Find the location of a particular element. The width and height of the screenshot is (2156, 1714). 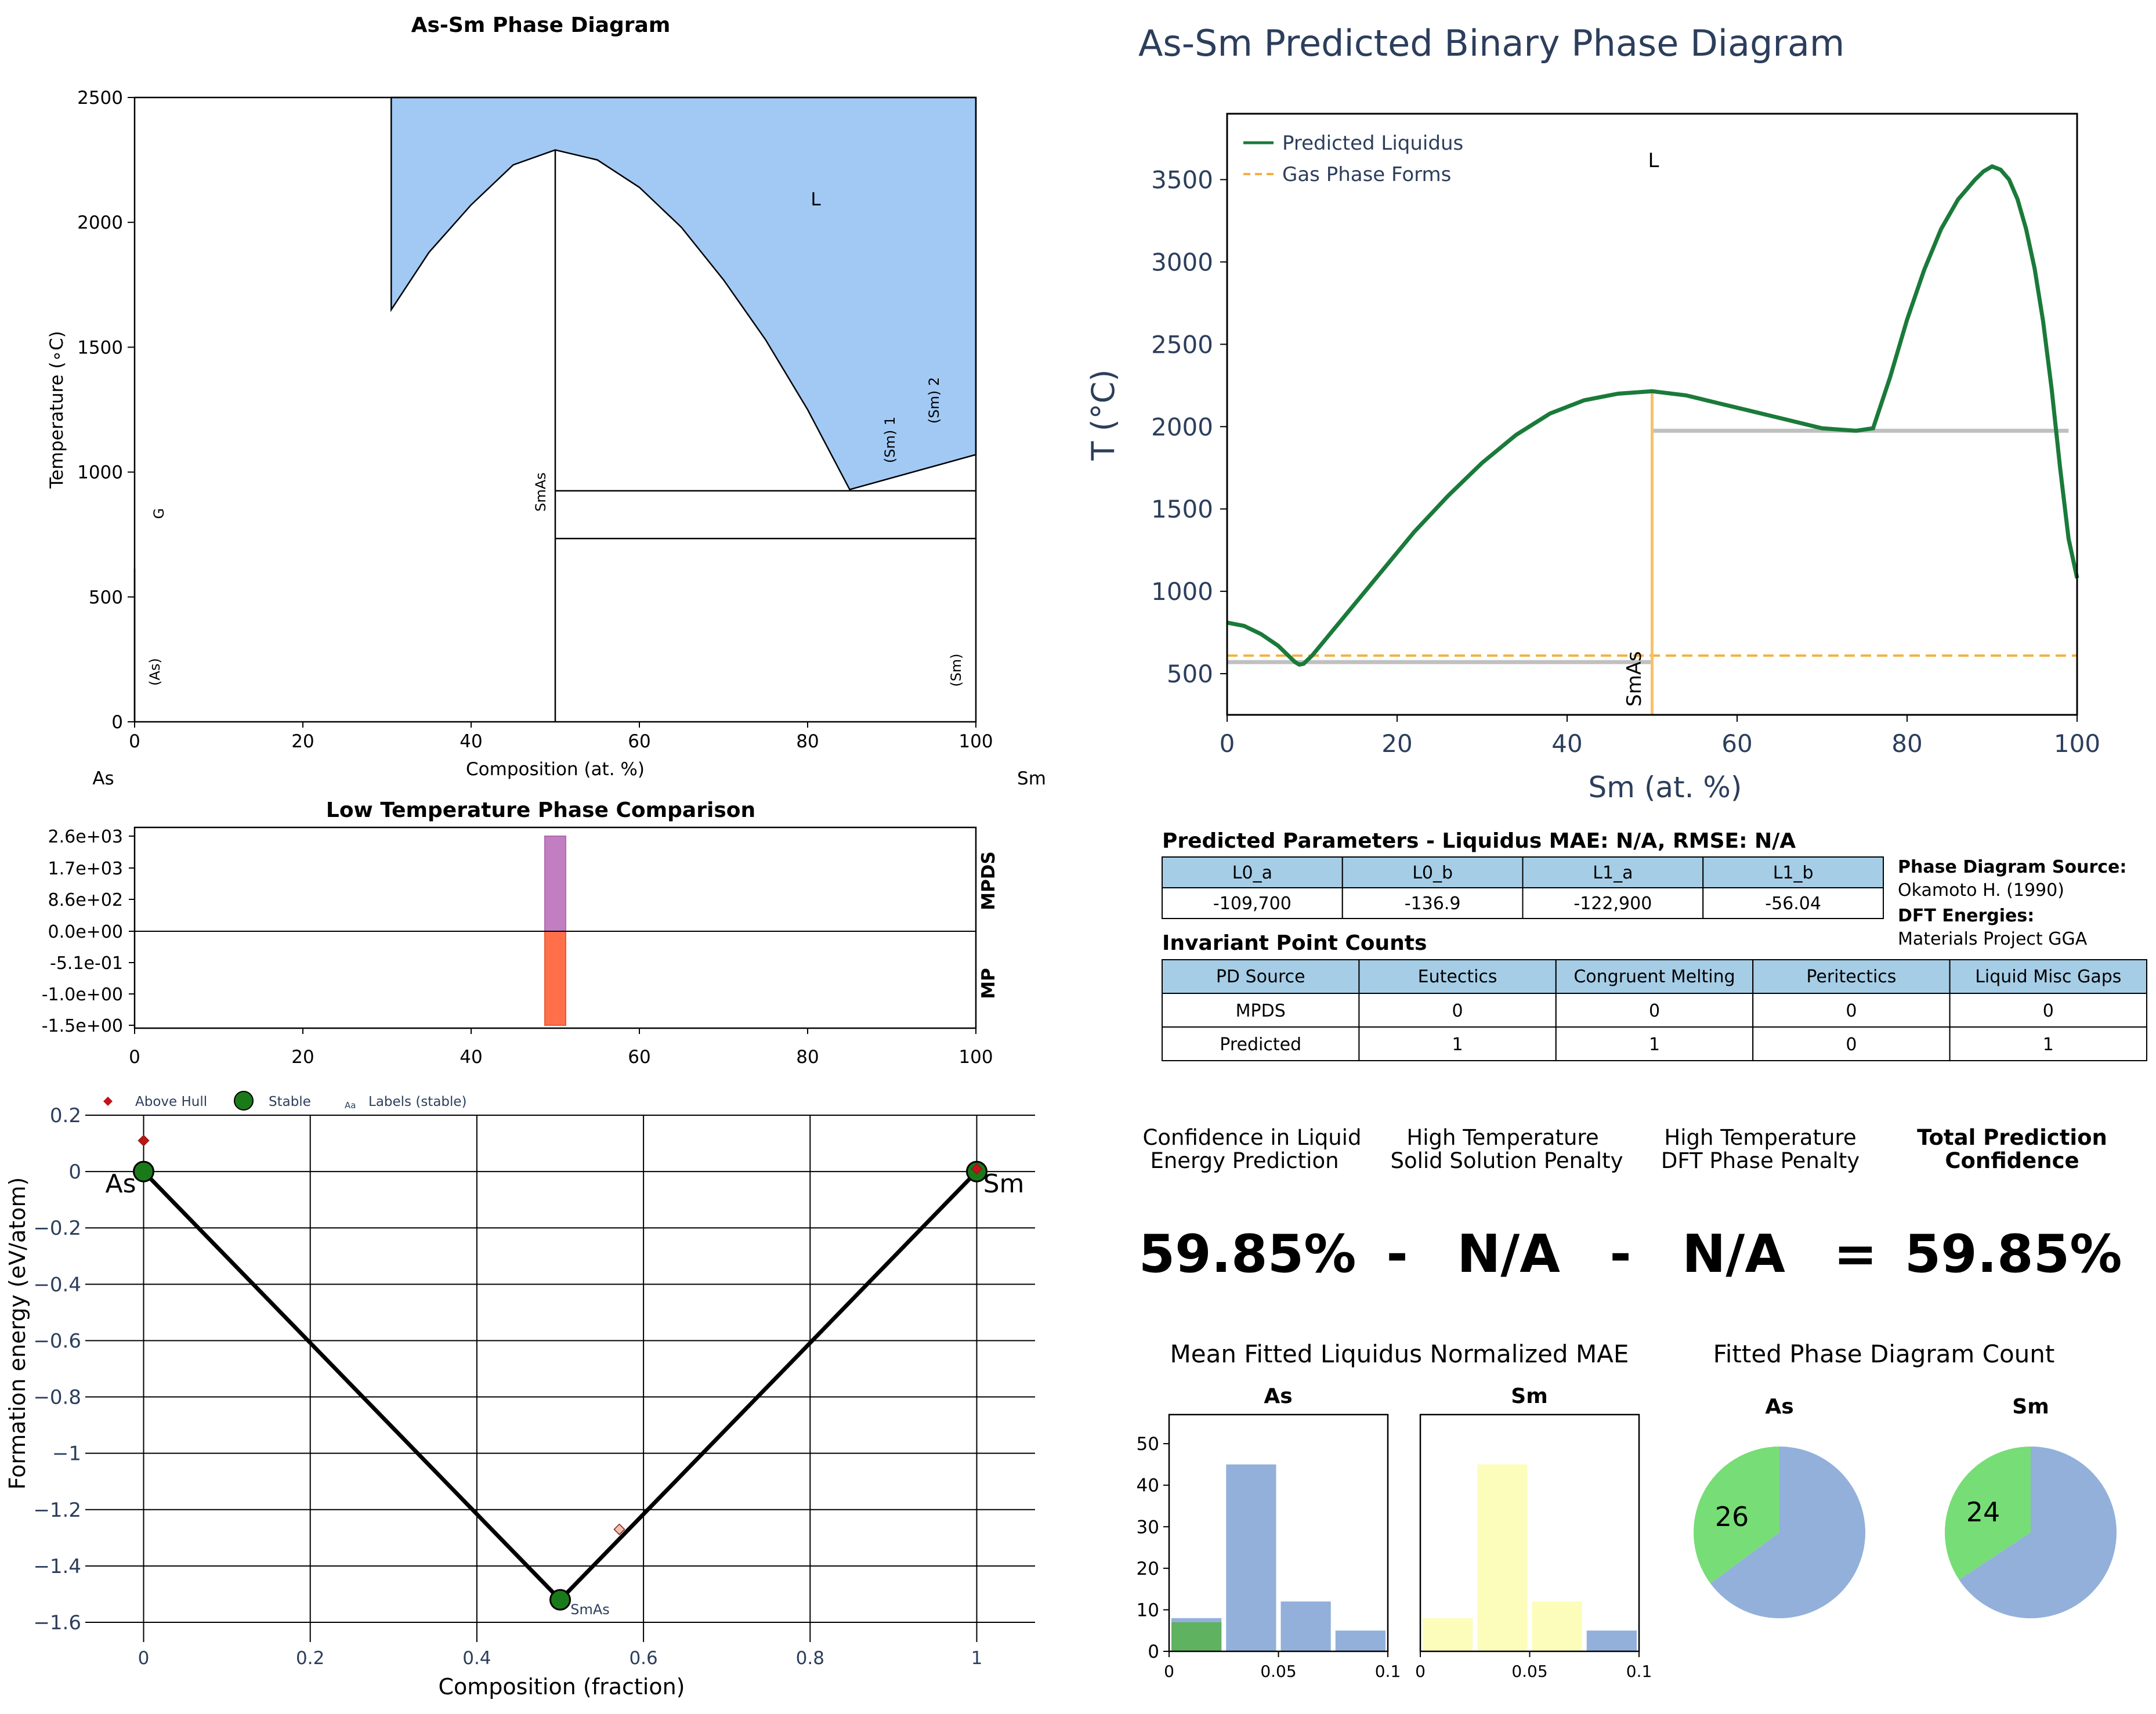

invariant-header: Peritectics is located at coordinates (1851, 977).